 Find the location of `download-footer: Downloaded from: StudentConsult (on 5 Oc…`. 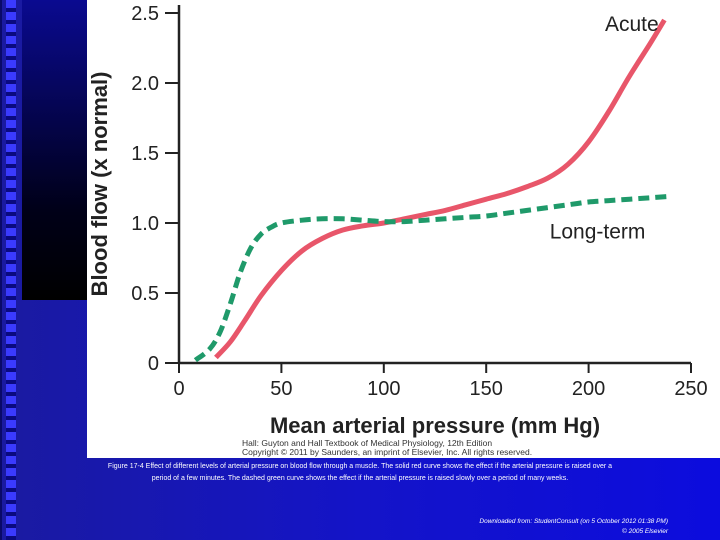

download-footer: Downloaded from: StudentConsult (on 5 Oc… is located at coordinates (488, 527).